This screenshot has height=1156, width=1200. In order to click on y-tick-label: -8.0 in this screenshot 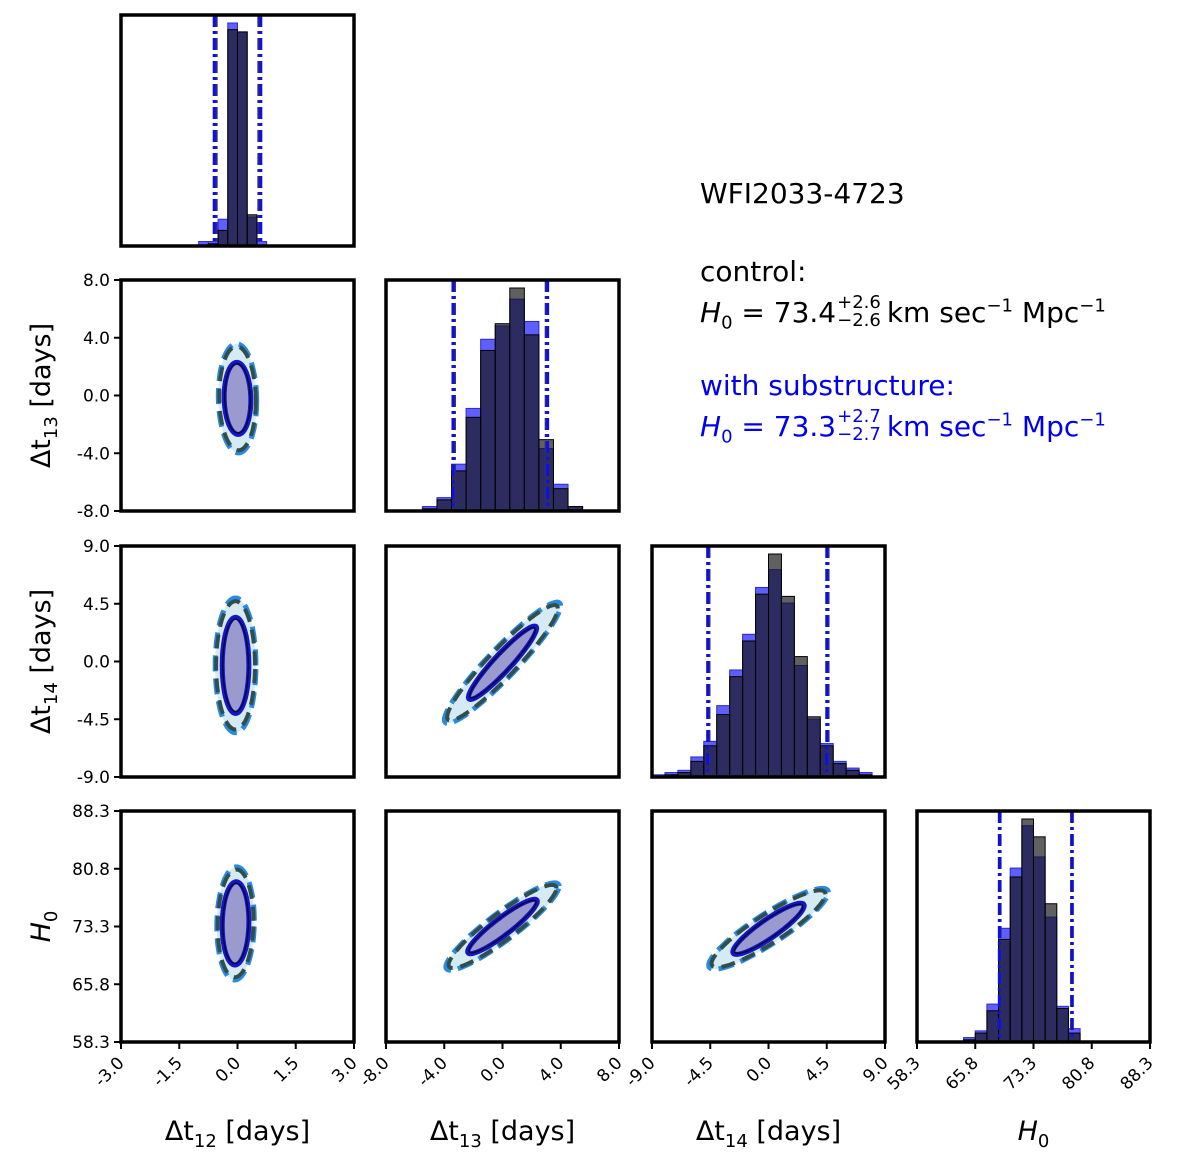, I will do `click(93, 512)`.